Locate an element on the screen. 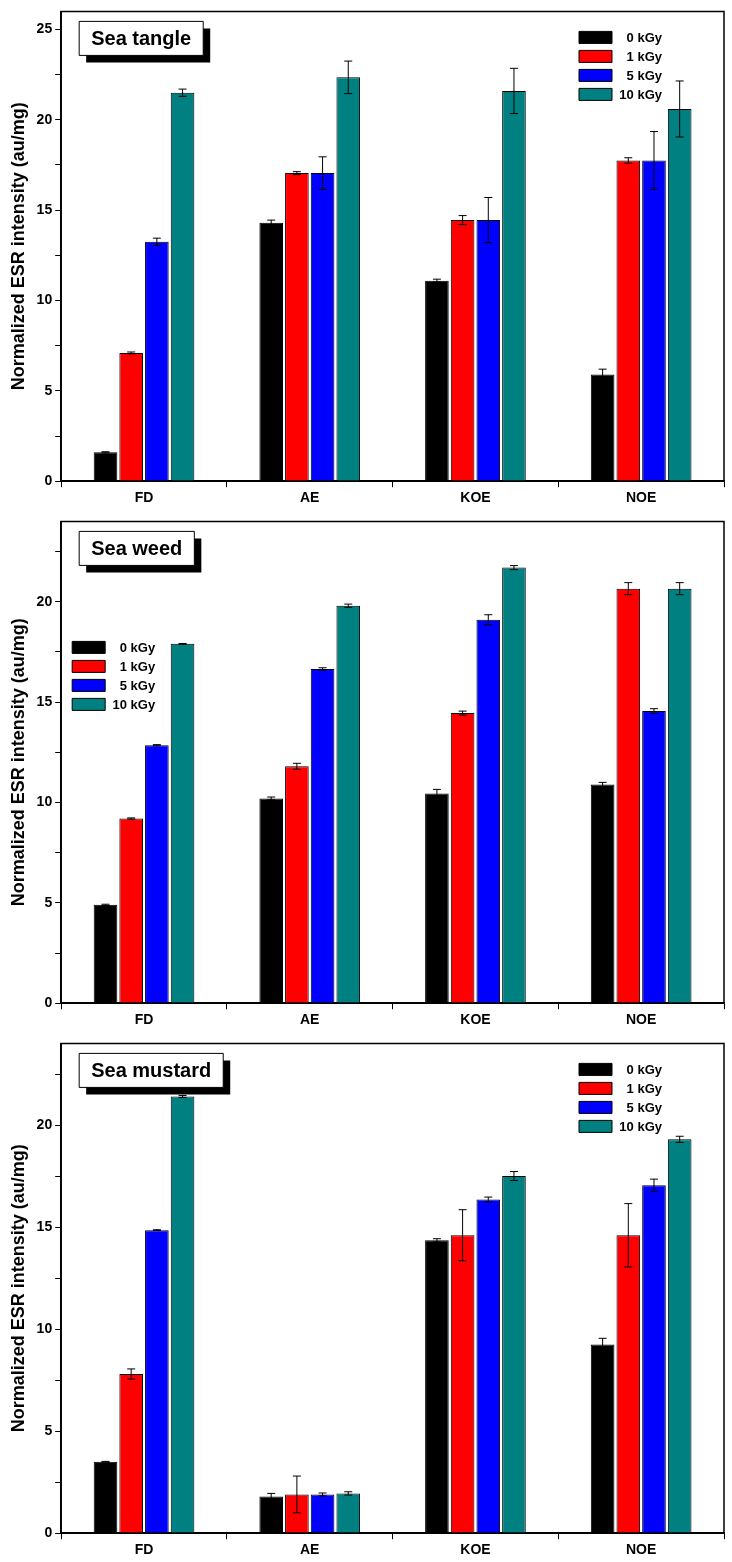 Image resolution: width=732 pixels, height=1562 pixels. text: Sea mustard is located at coordinates (151, 1069).